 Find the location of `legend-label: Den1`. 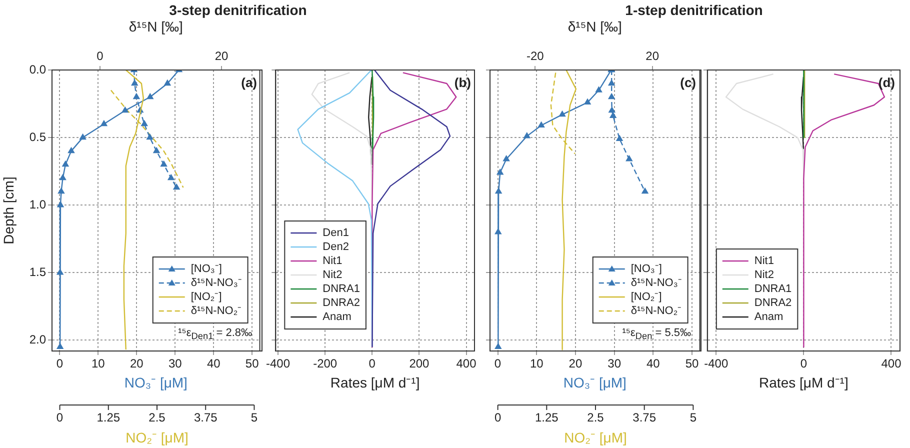

legend-label: Den1 is located at coordinates (335, 233).